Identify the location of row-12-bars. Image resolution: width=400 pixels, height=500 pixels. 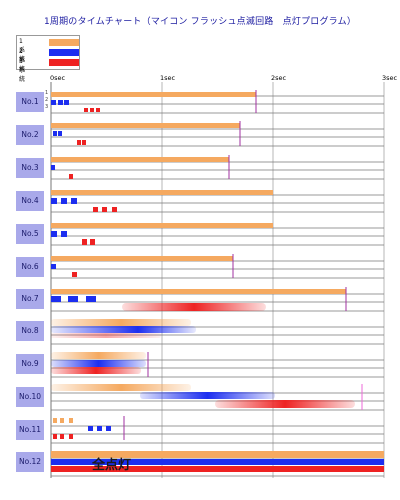
(217, 461).